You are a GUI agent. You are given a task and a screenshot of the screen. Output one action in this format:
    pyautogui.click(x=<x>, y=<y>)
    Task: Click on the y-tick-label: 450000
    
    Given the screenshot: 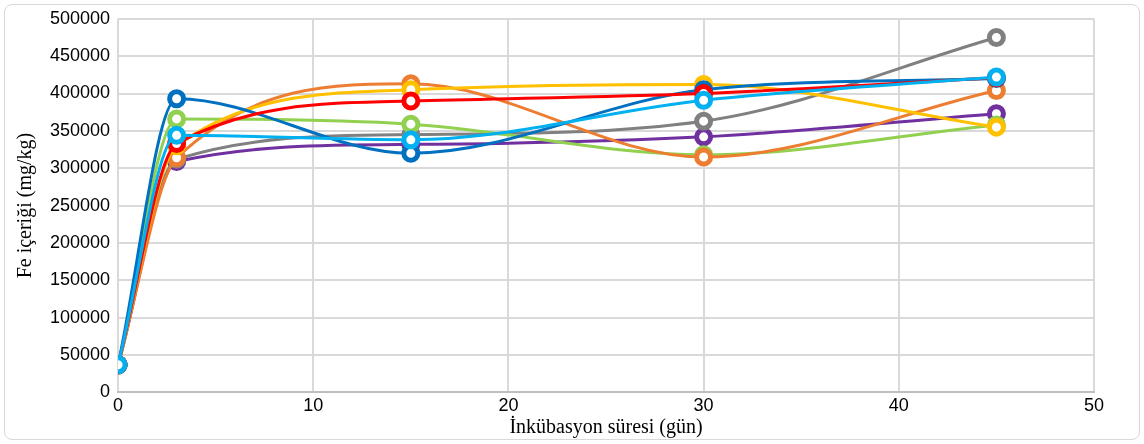 What is the action you would take?
    pyautogui.click(x=80, y=55)
    